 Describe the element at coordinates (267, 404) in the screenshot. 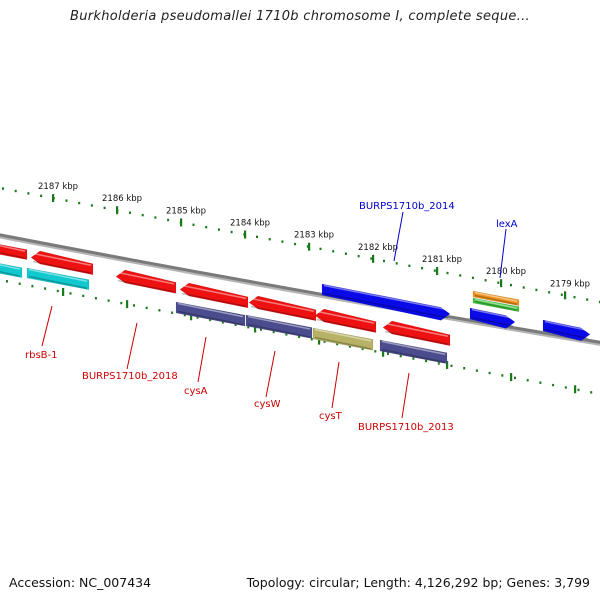

I see `gene-label: cysW` at that location.